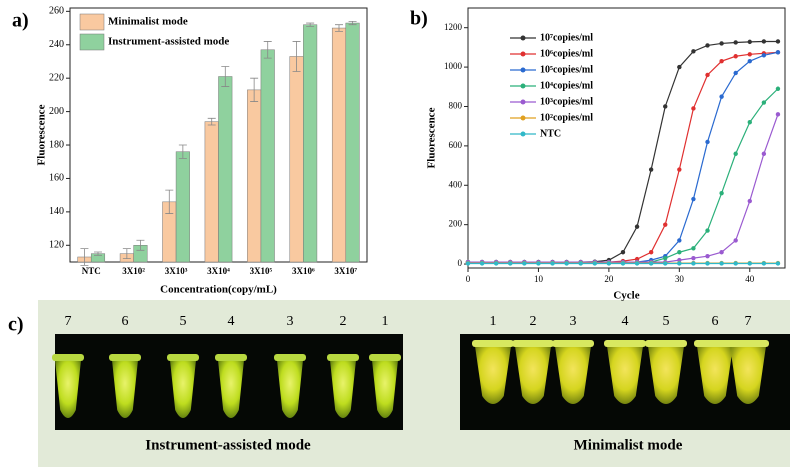 This screenshot has width=790, height=467. Describe the element at coordinates (20, 21) in the screenshot. I see `panel-label: a)` at that location.